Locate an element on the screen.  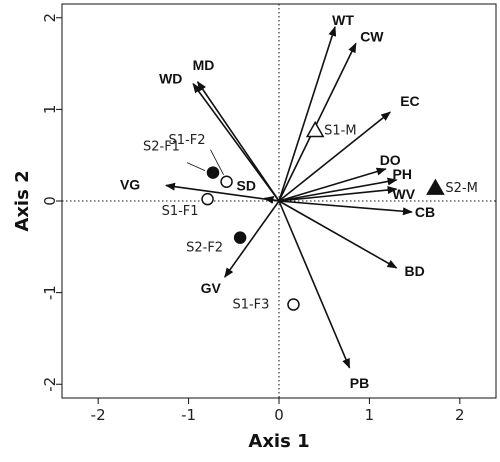
x-tick-label: 0 is located at coordinates (279, 415).